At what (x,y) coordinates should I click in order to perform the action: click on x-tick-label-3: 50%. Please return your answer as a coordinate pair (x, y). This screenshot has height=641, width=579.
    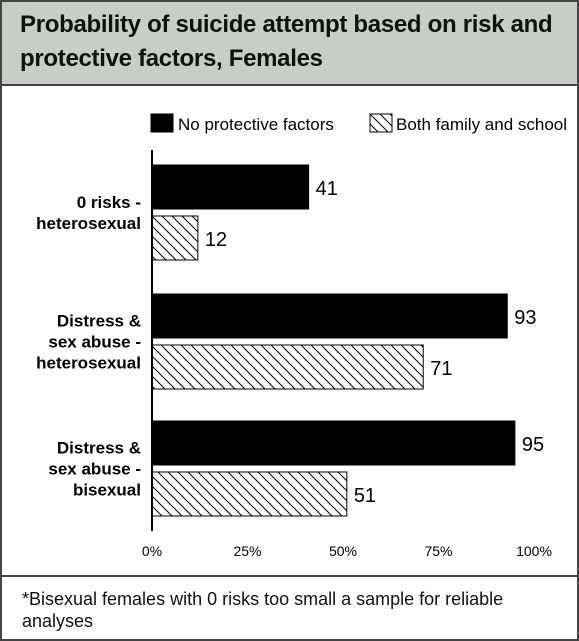
    Looking at the image, I should click on (343, 551).